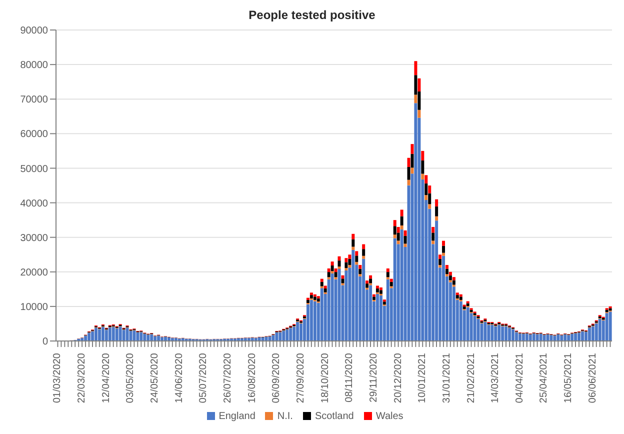 The width and height of the screenshot is (624, 434). I want to click on y-tick-label: 70000, so click(34, 100).